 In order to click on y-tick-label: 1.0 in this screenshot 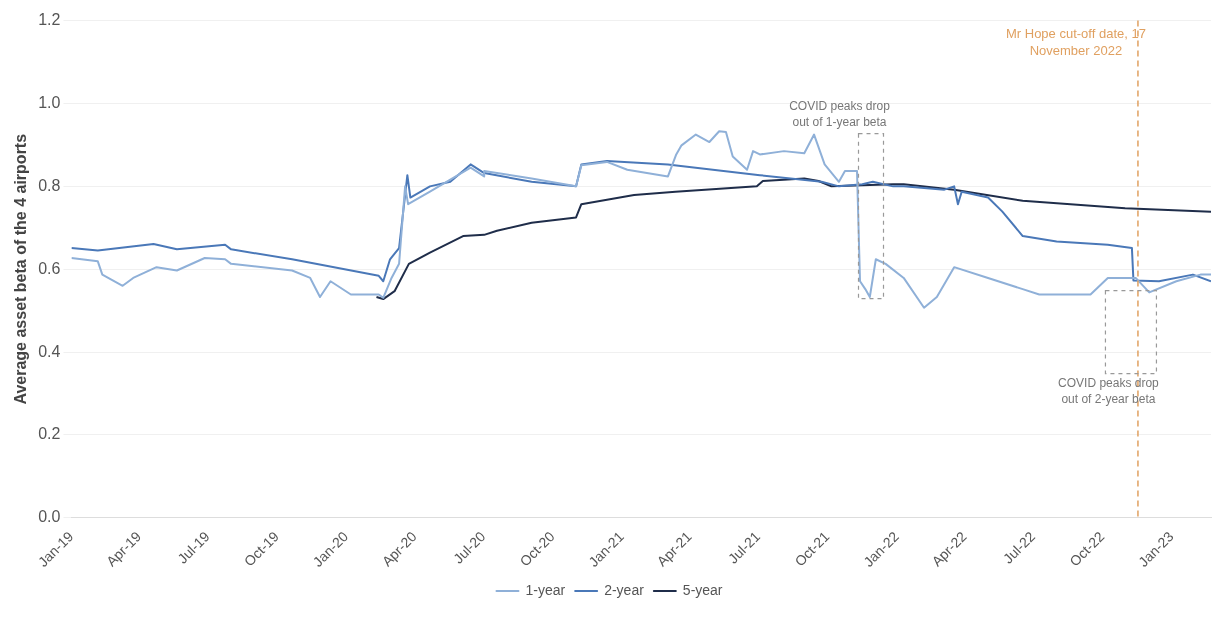, I will do `click(49, 102)`.